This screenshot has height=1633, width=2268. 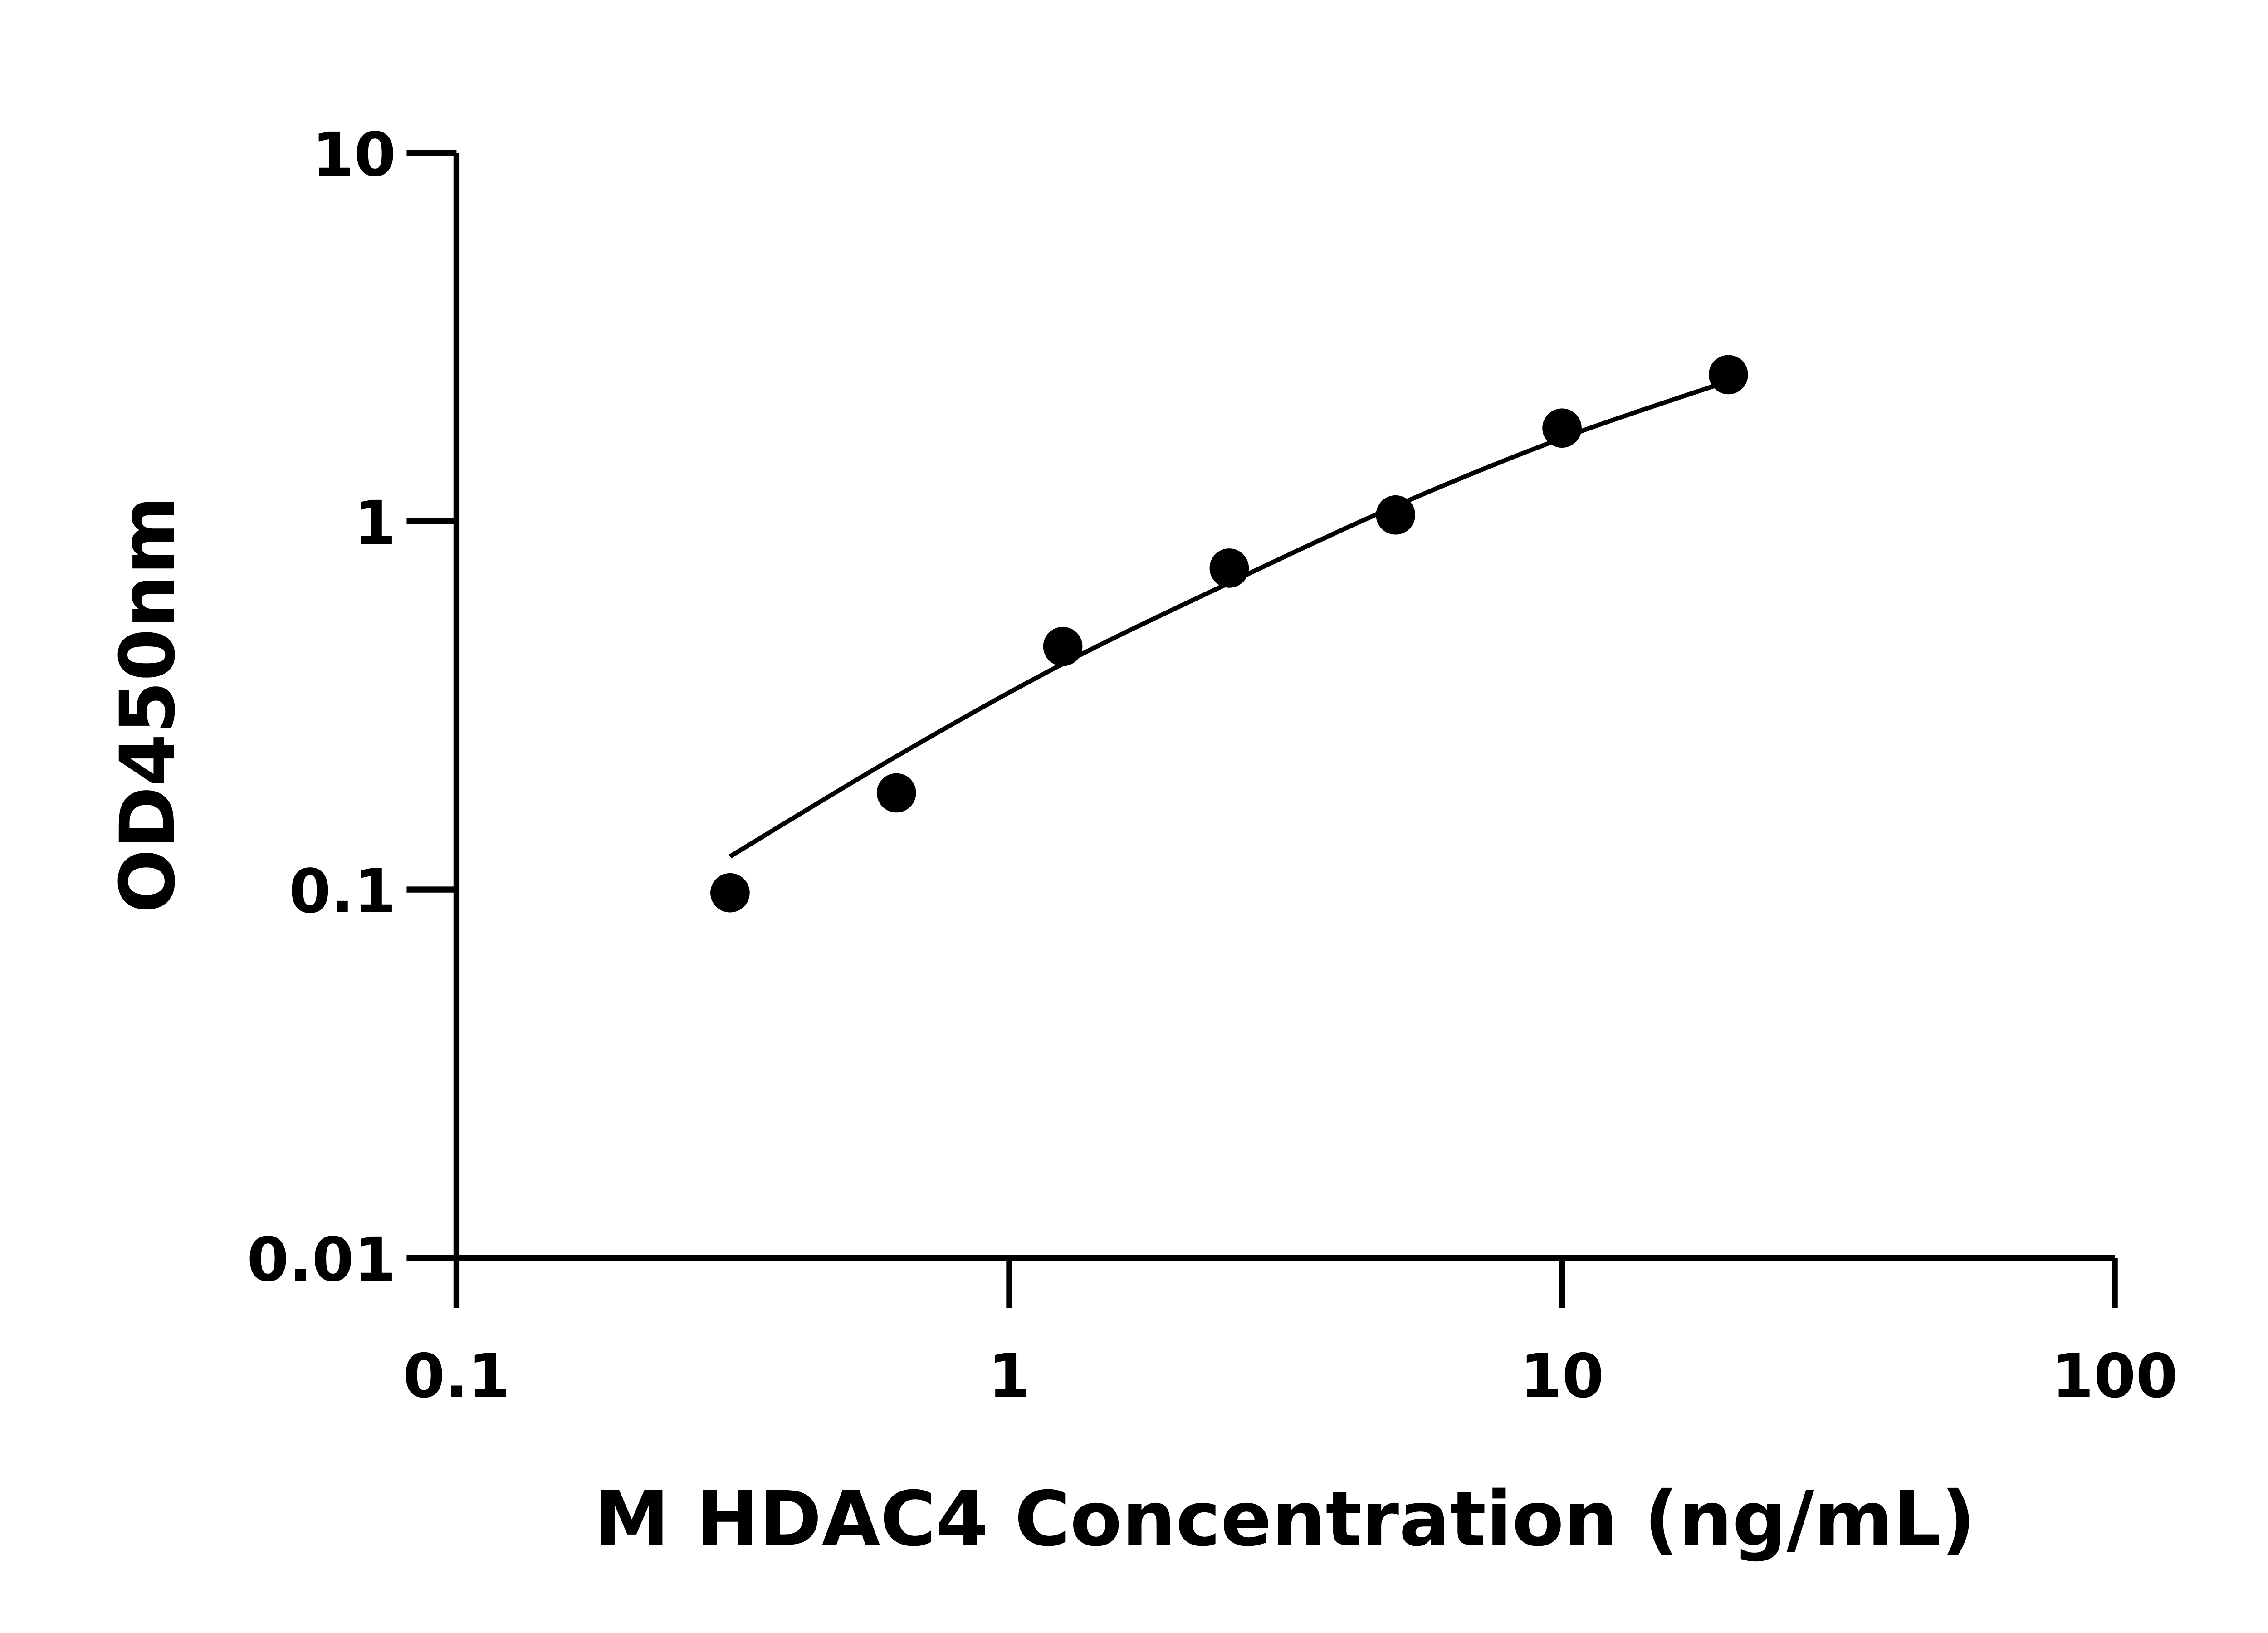 What do you see at coordinates (2115, 1376) in the screenshot?
I see `x-tick-label: 100` at bounding box center [2115, 1376].